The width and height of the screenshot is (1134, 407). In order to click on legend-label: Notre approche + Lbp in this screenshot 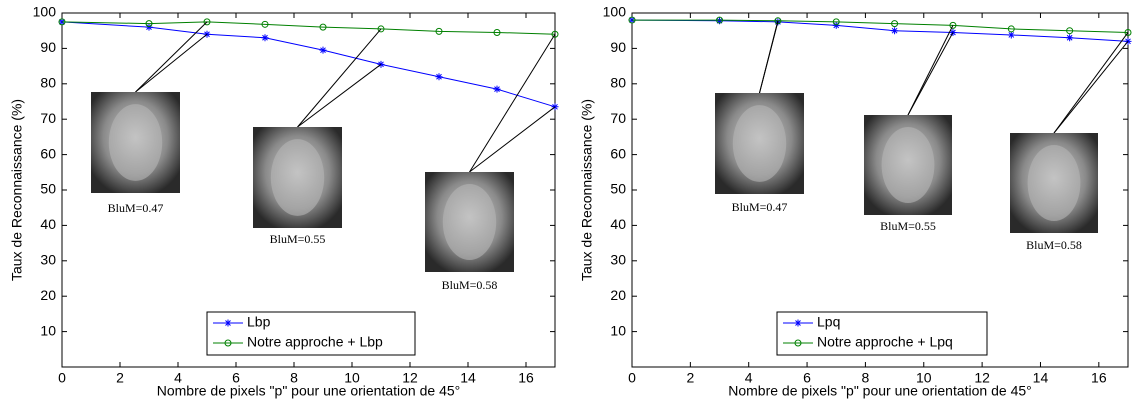, I will do `click(315, 342)`.